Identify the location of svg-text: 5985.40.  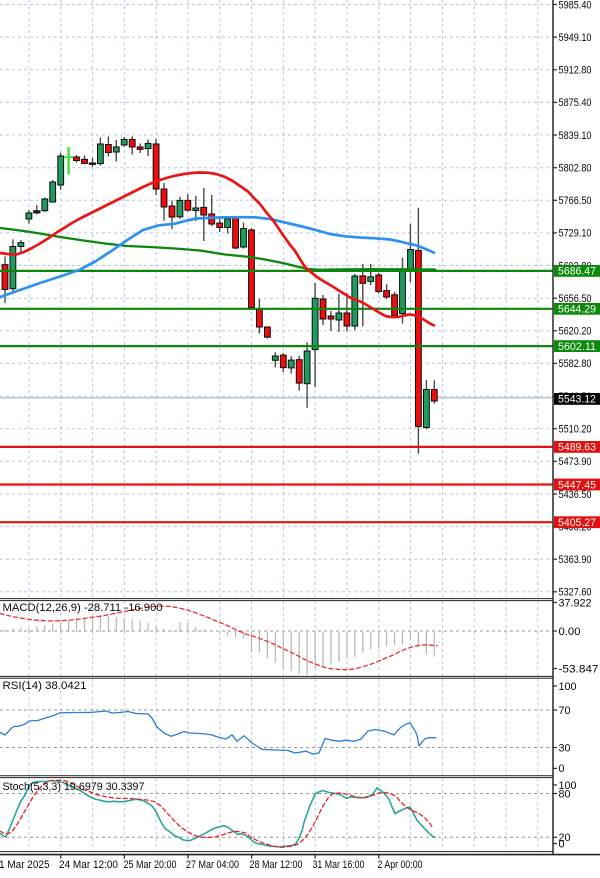
(575, 5).